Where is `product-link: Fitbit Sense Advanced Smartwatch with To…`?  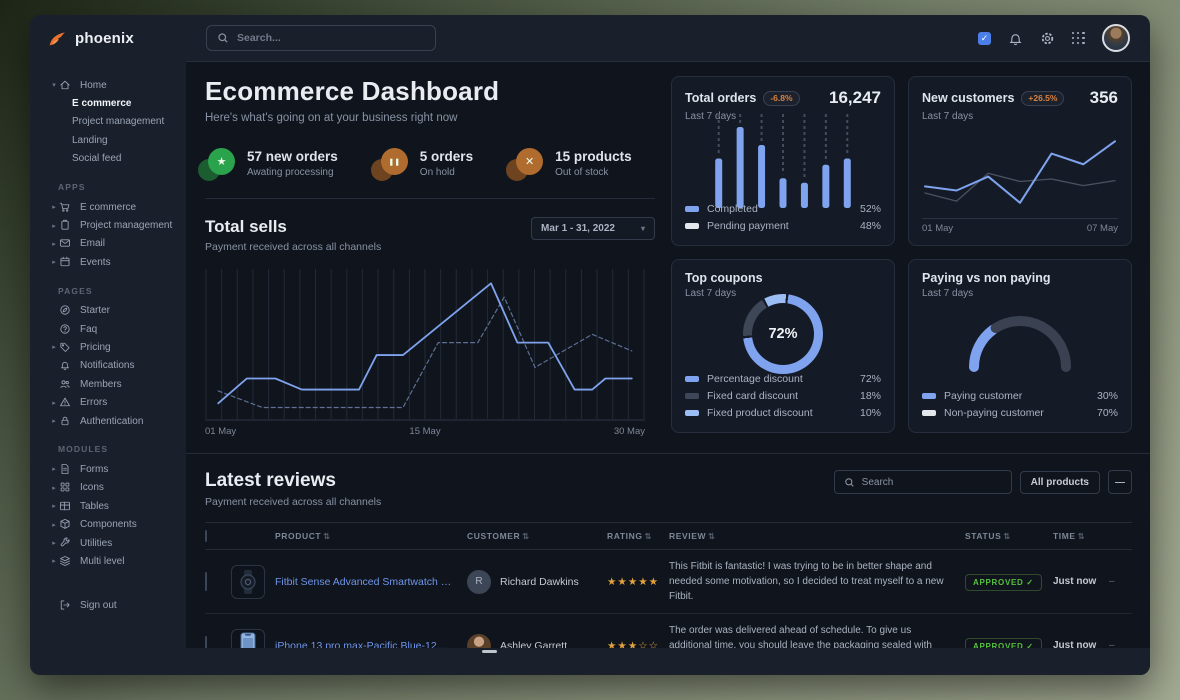
product-link: Fitbit Sense Advanced Smartwatch with To… is located at coordinates (371, 581).